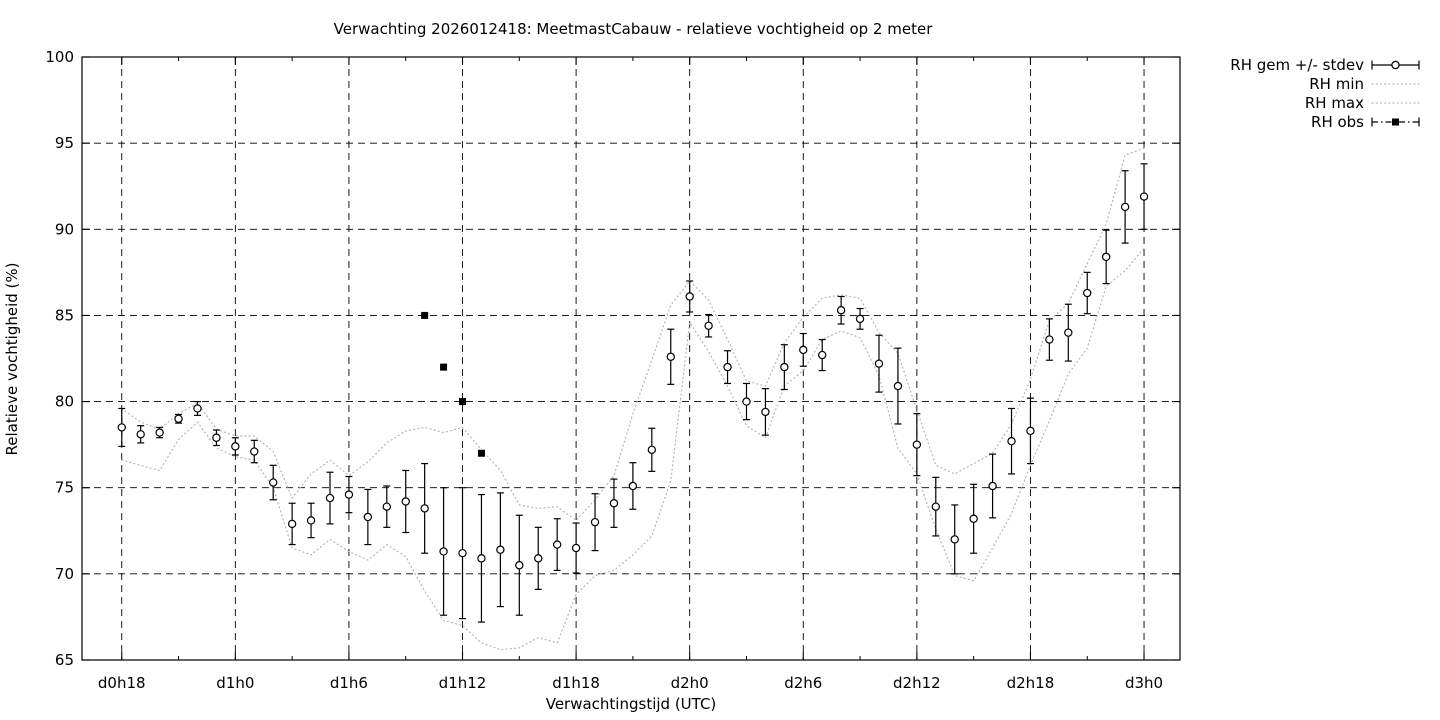 Image resolution: width=1440 pixels, height=720 pixels. Describe the element at coordinates (64, 488) in the screenshot. I see `y-tick-label: 75` at that location.